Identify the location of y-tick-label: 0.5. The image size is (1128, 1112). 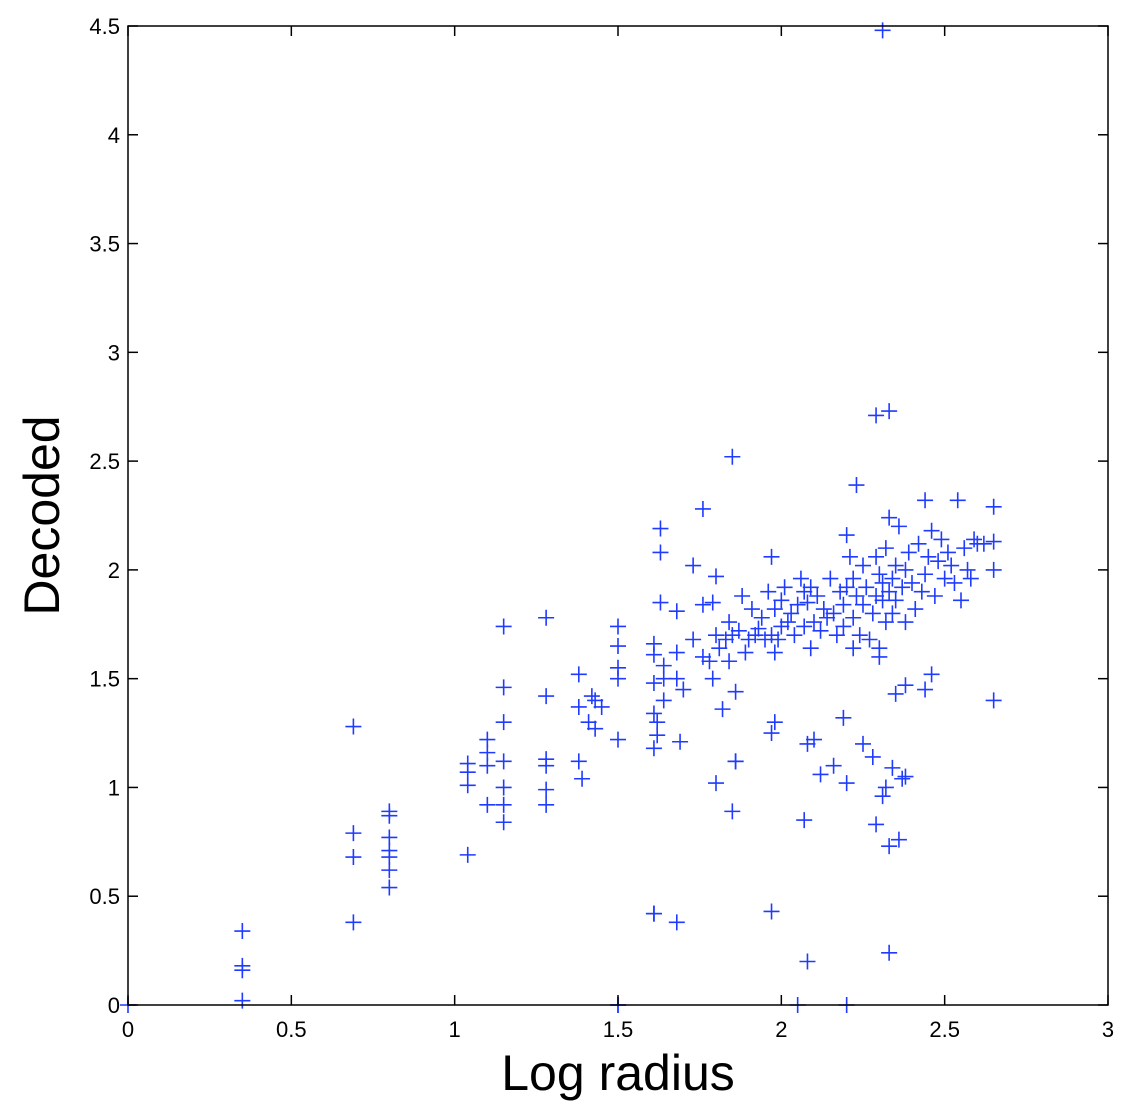
(104, 896).